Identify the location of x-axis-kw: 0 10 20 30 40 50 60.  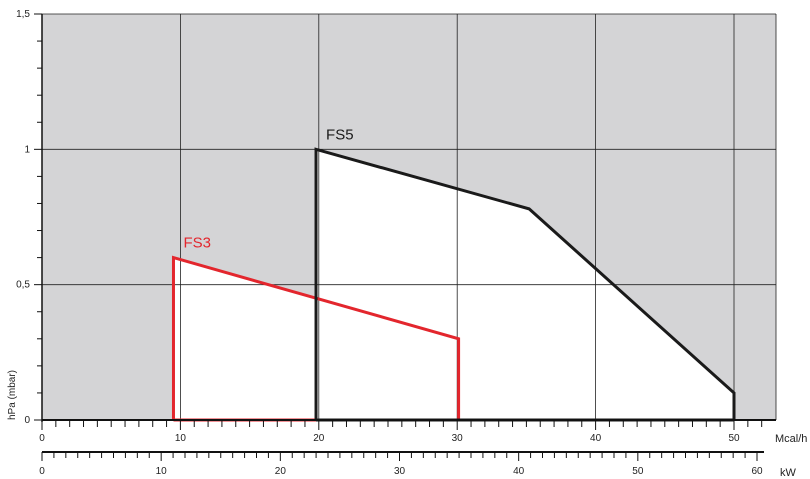
(401, 464).